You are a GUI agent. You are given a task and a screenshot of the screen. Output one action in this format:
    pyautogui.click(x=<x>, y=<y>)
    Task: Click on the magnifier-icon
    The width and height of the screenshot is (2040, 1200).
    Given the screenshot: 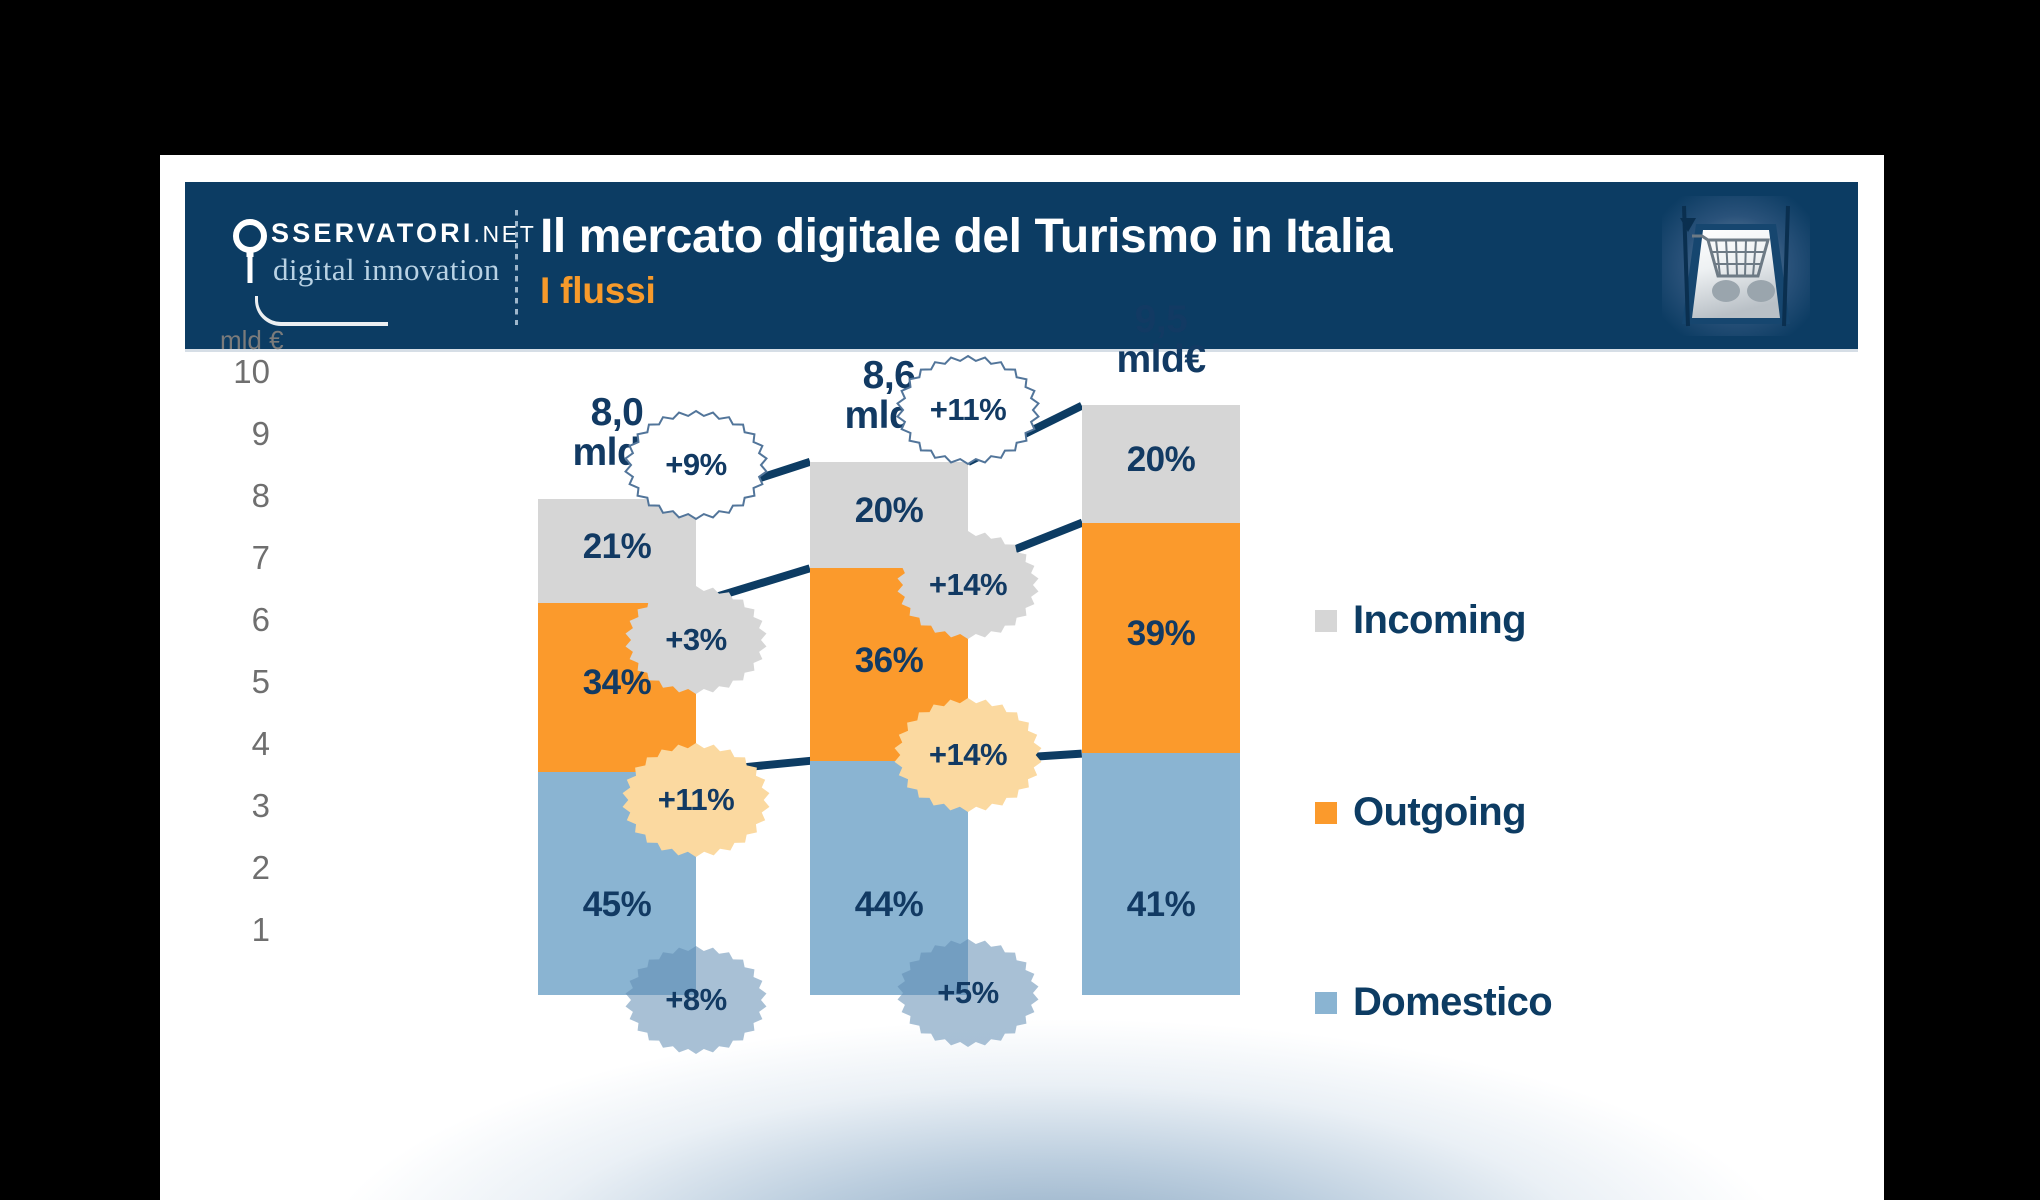 What is the action you would take?
    pyautogui.click(x=250, y=251)
    